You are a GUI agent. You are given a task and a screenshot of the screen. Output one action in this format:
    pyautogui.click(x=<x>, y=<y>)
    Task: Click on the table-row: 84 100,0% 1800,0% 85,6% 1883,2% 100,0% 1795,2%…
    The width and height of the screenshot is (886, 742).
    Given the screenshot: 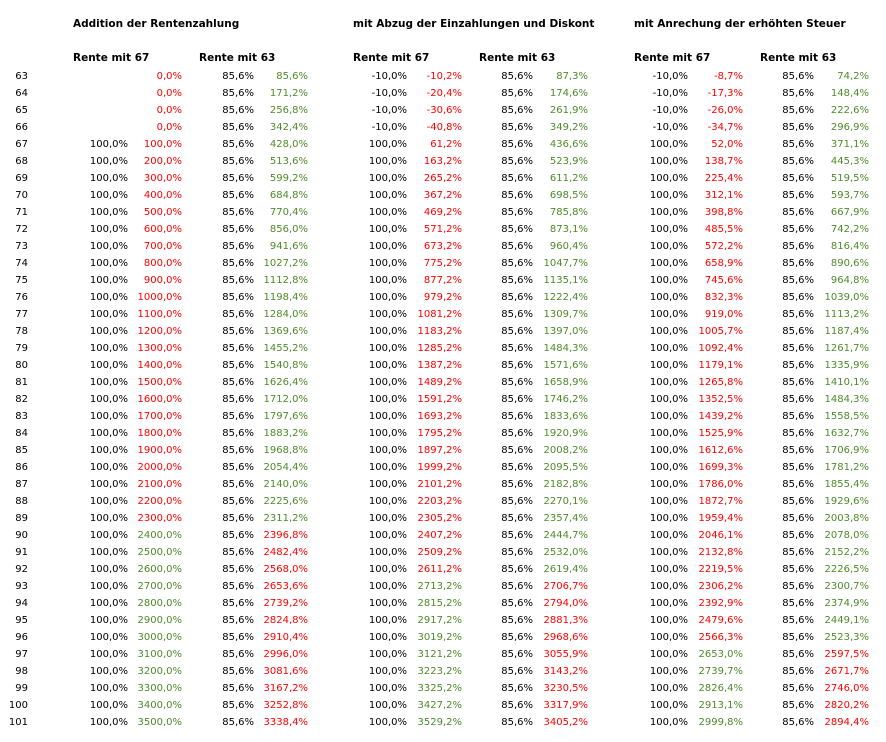 What is the action you would take?
    pyautogui.click(x=443, y=433)
    